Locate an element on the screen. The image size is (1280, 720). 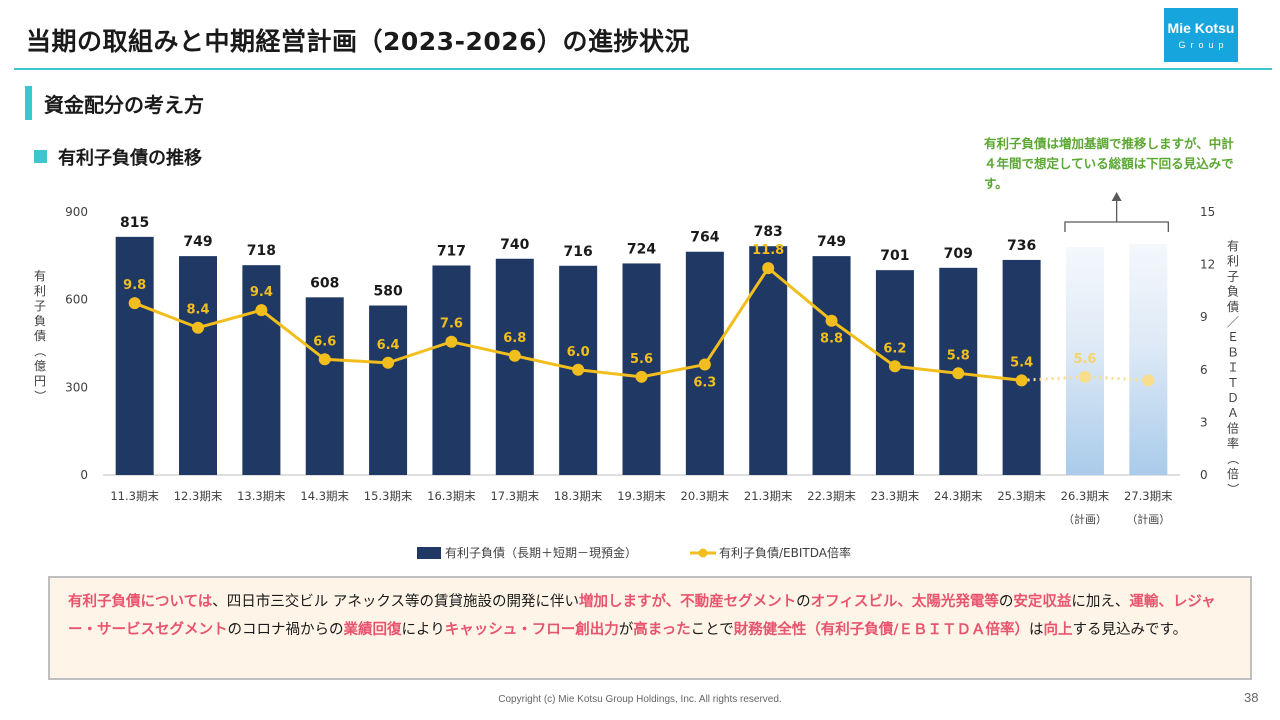
bar-value-label: 709 is located at coordinates (958, 254).